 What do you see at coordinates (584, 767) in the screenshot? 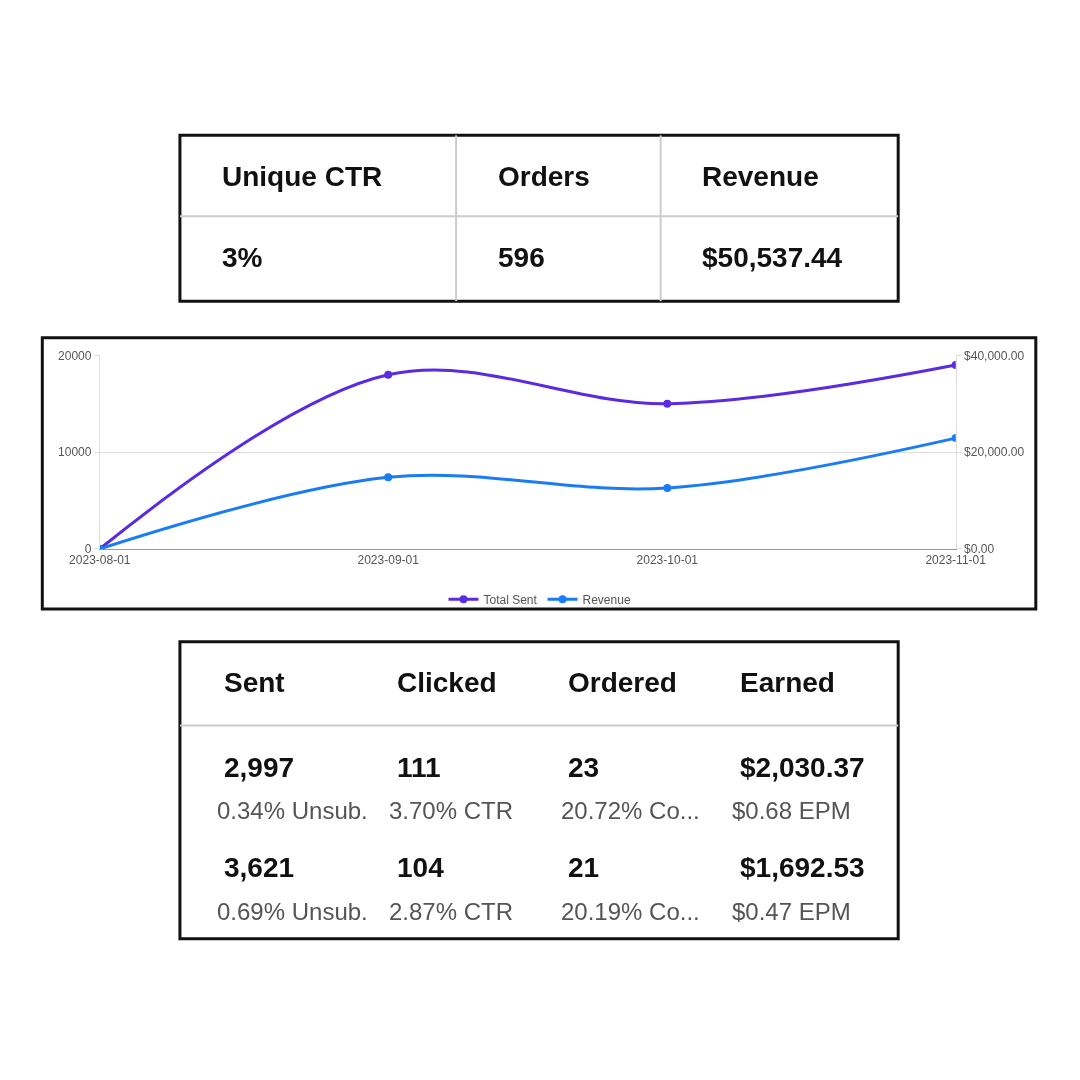
I see `text: 23` at bounding box center [584, 767].